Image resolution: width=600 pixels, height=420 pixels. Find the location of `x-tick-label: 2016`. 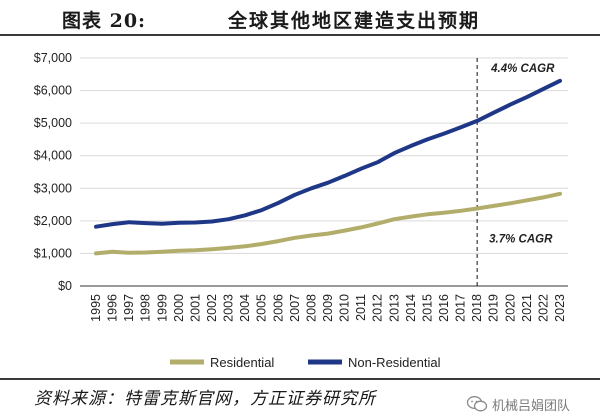

x-tick-label: 2016 is located at coordinates (444, 308).